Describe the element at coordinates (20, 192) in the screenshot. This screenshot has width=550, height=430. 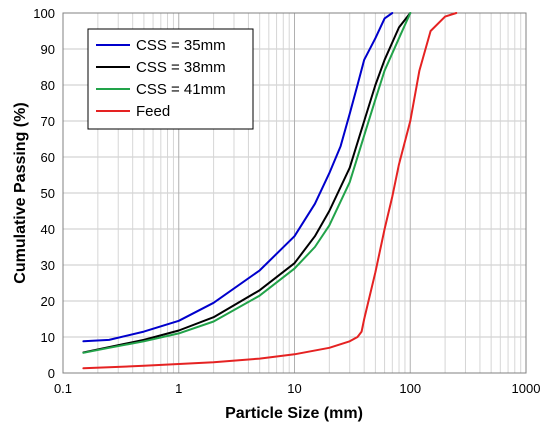
I see `y-axis-title: Cumulative Passing (%)` at that location.